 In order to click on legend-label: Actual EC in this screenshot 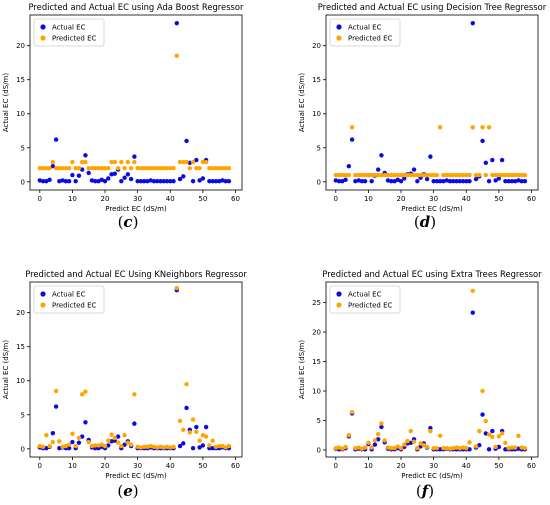, I will do `click(69, 295)`.